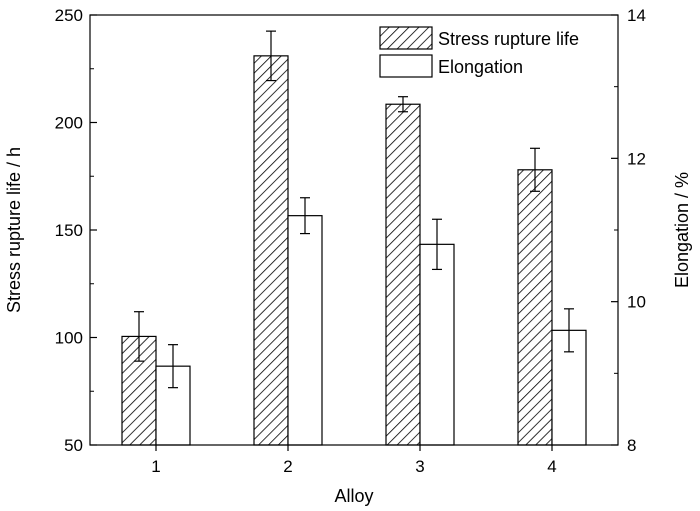  I want to click on y-right-tick-label: 12, so click(636, 158).